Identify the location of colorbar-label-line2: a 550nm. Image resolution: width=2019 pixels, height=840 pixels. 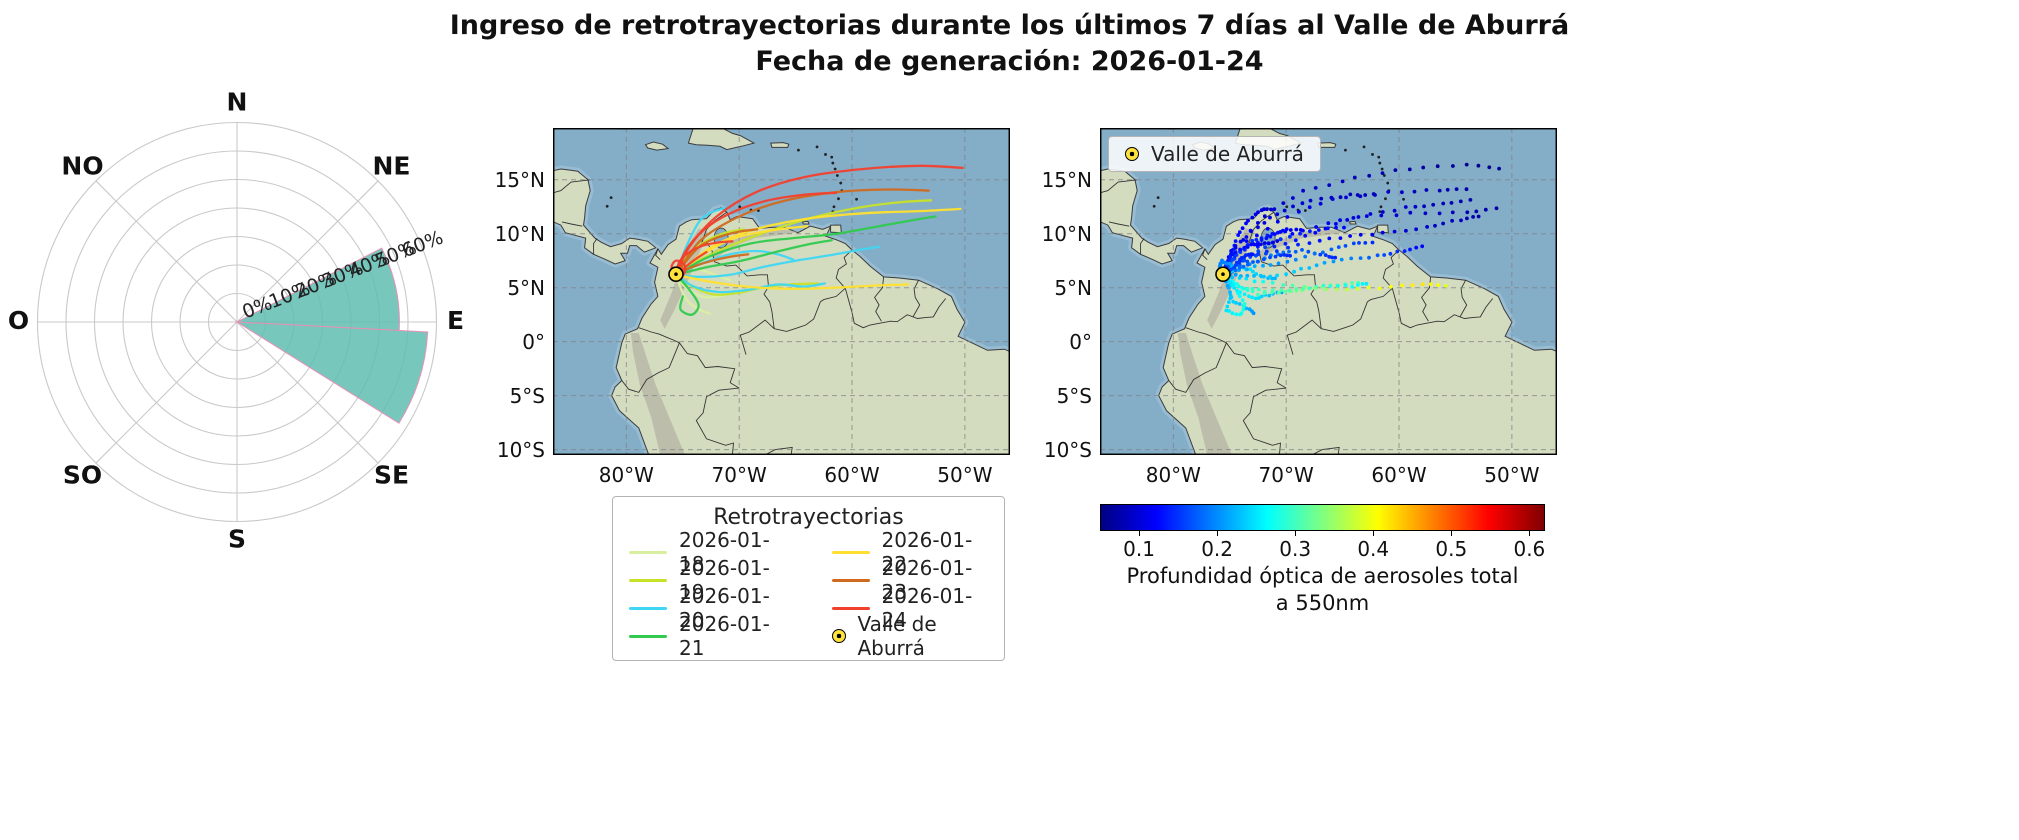
(1322, 603).